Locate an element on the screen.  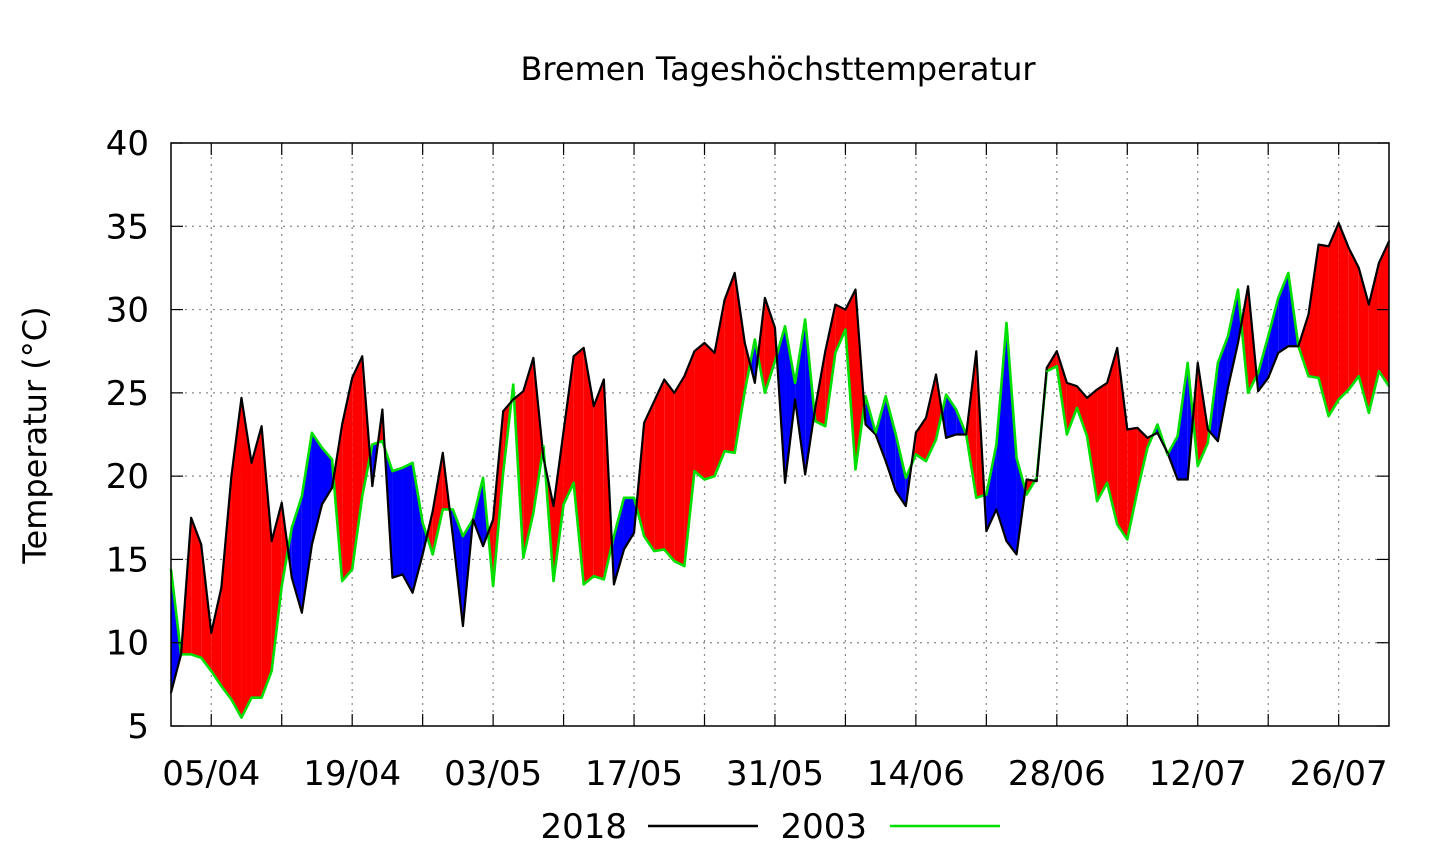
x-tick-label: 26/07 is located at coordinates (1339, 774).